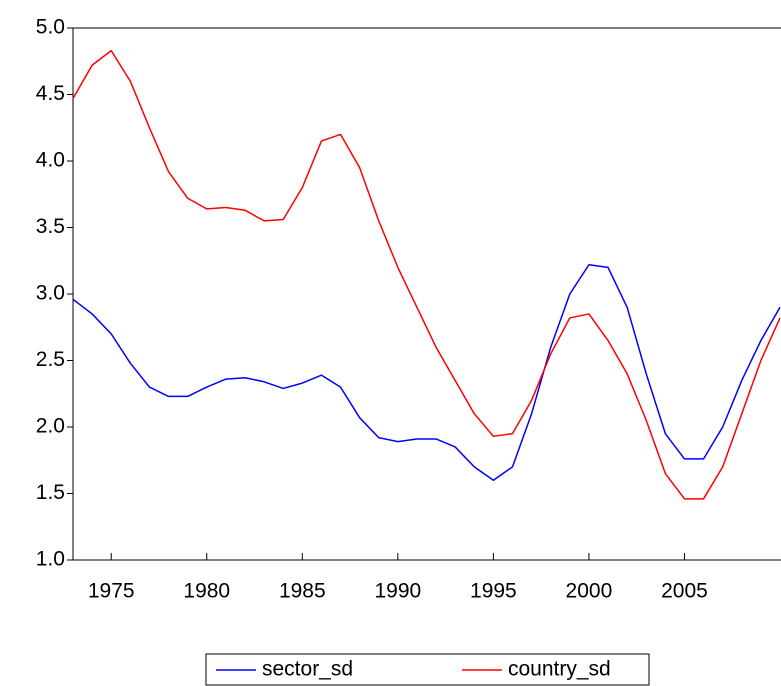 The image size is (781, 686). What do you see at coordinates (50, 293) in the screenshot?
I see `y-tick-label: 3.0` at bounding box center [50, 293].